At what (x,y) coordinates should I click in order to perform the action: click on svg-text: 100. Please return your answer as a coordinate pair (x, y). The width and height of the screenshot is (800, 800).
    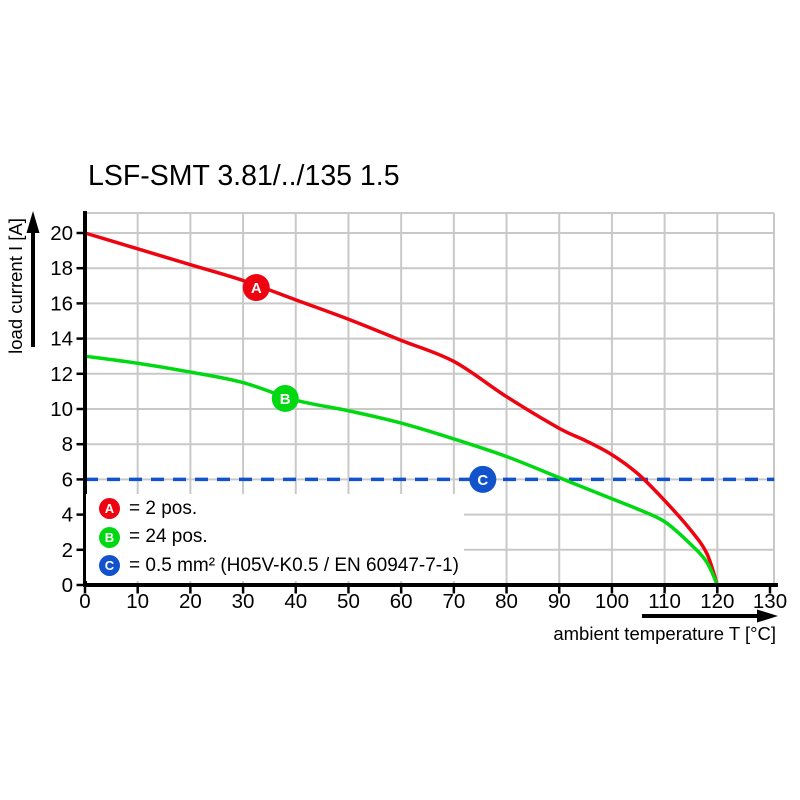
    Looking at the image, I should click on (612, 601).